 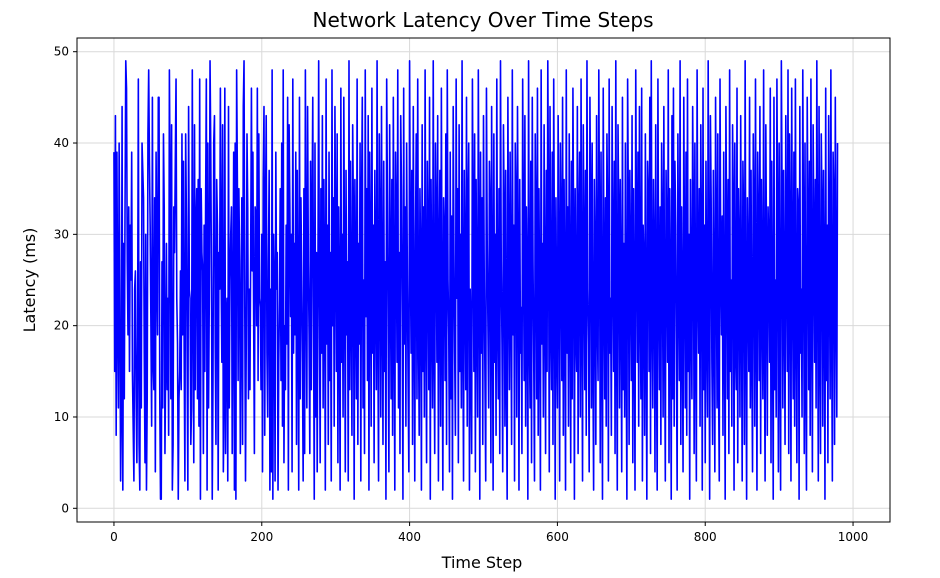 What do you see at coordinates (29, 280) in the screenshot?
I see `y-axis-label: Latency (ms)` at bounding box center [29, 280].